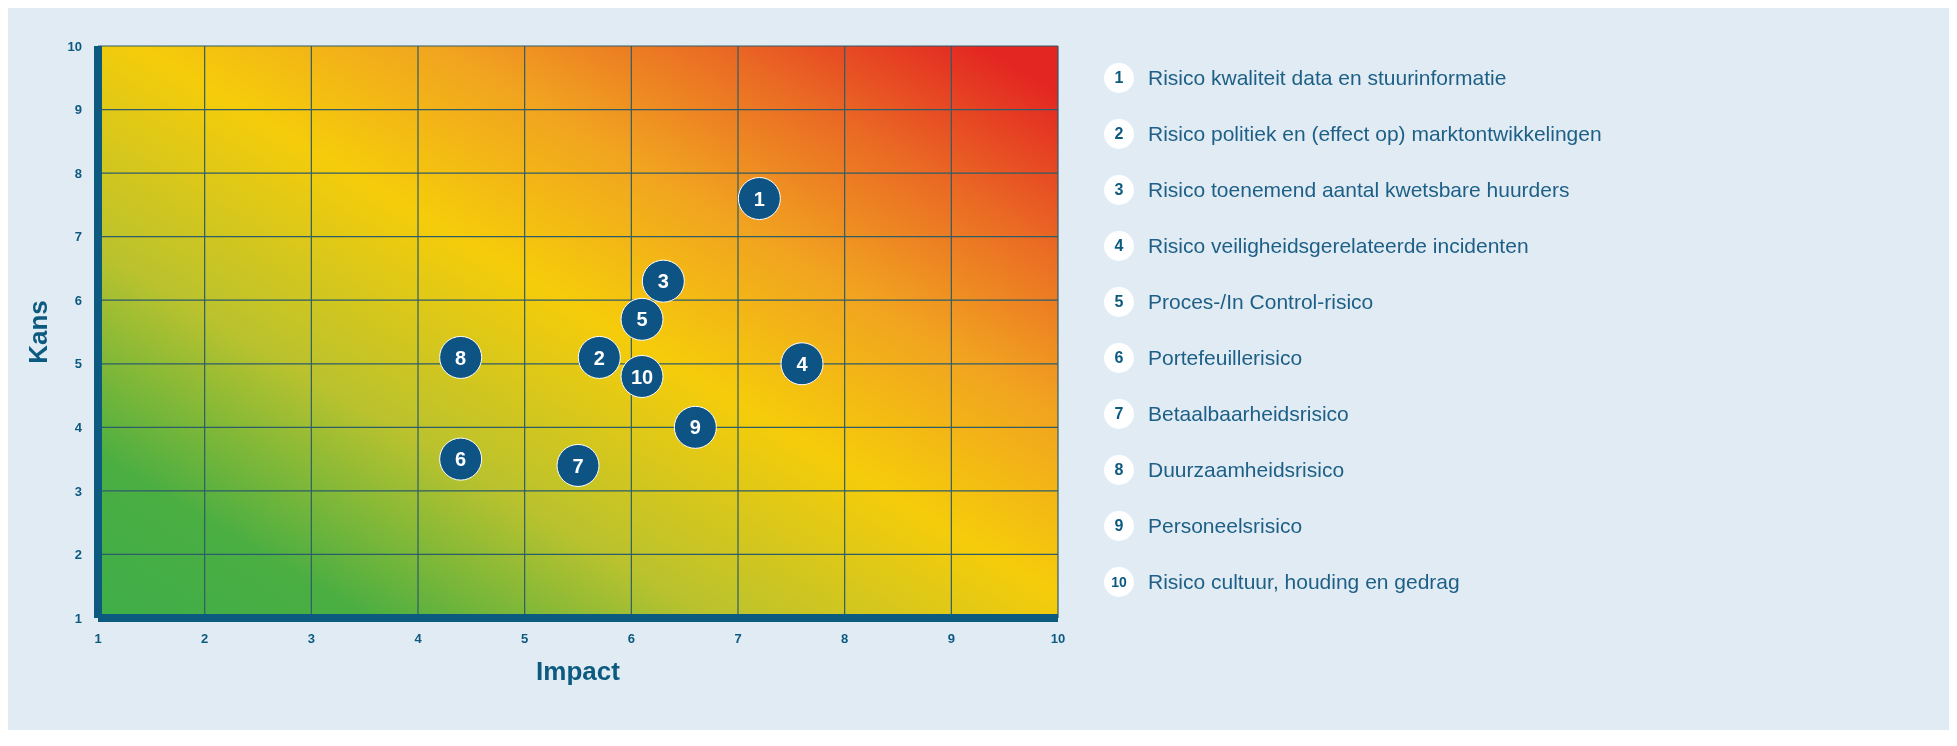 The height and width of the screenshot is (746, 1957). Describe the element at coordinates (1261, 302) in the screenshot. I see `text: Proces-/In Control-risico` at that location.